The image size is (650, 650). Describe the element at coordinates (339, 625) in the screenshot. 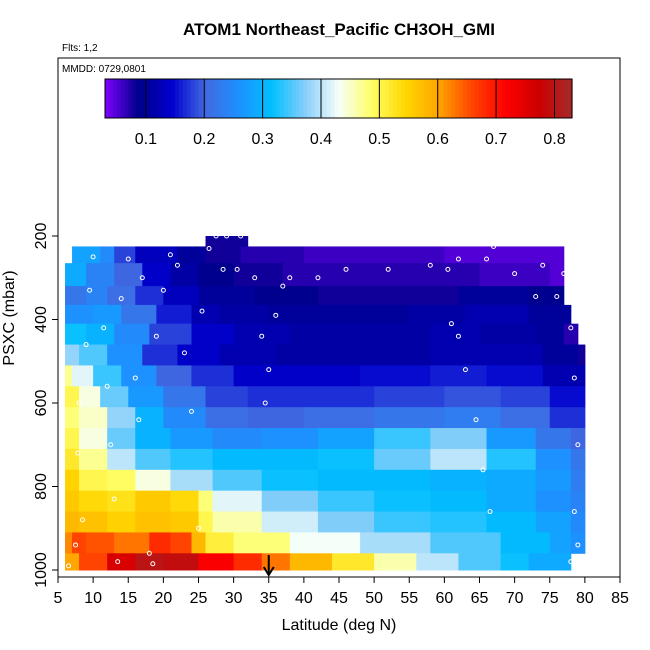

I see `x-axis-label: Latitude (deg N)` at that location.